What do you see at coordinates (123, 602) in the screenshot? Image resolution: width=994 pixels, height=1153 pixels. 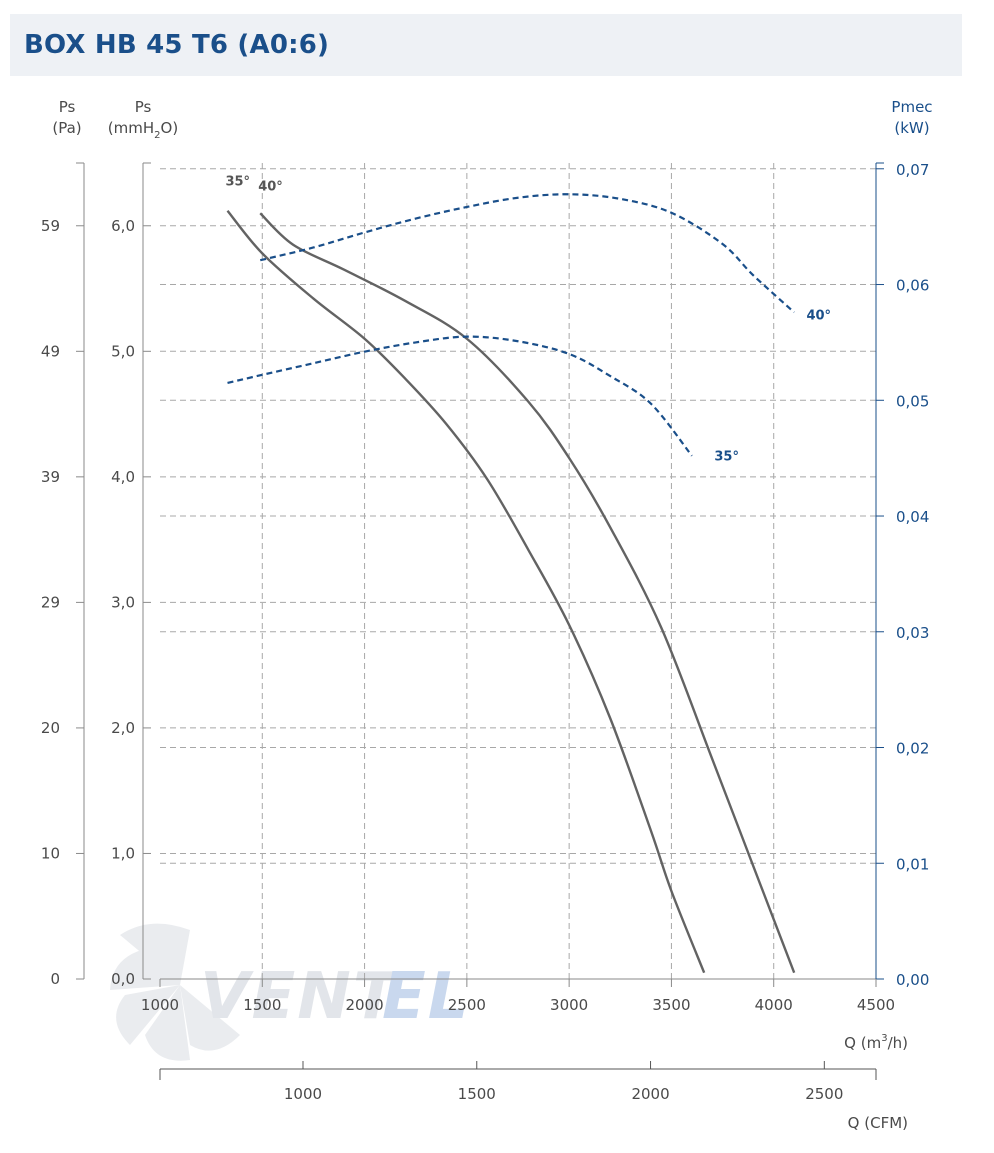 I see `y-left-mm-tick-label: 3,0` at bounding box center [123, 602].